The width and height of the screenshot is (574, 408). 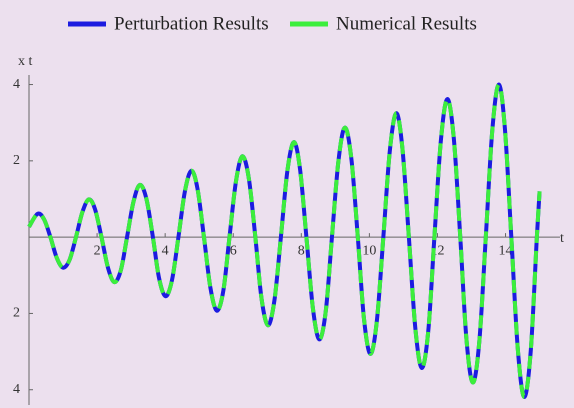 I want to click on x-axis-label: t, so click(x=562, y=238).